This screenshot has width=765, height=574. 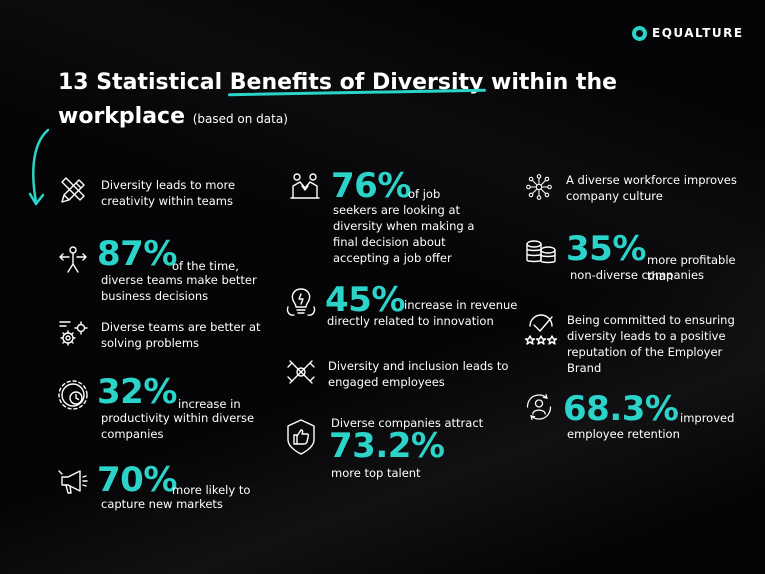 What do you see at coordinates (137, 480) in the screenshot?
I see `stat-number: 70%` at bounding box center [137, 480].